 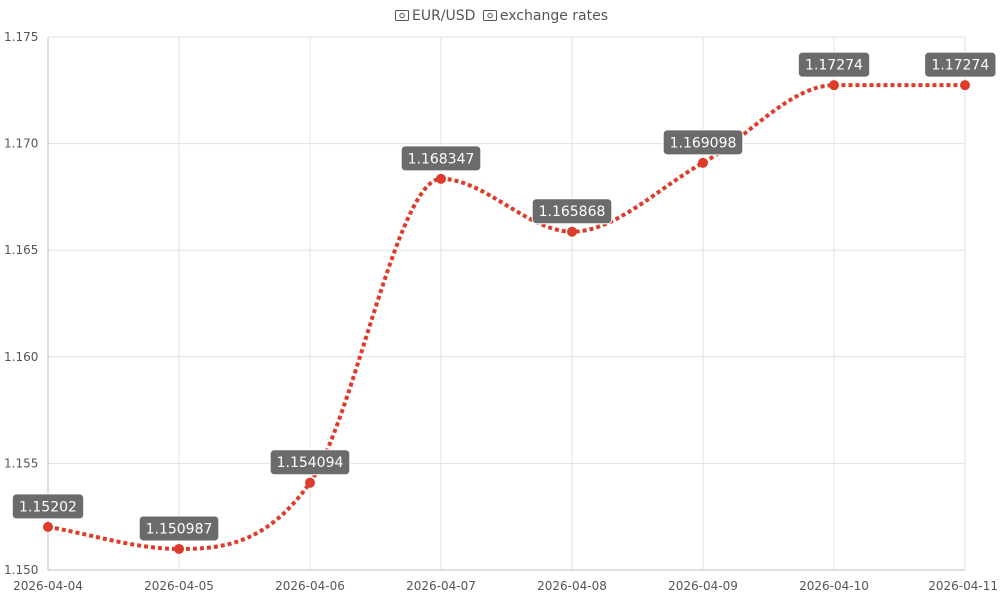 I want to click on y-tick-label: 1.160, so click(x=21, y=357).